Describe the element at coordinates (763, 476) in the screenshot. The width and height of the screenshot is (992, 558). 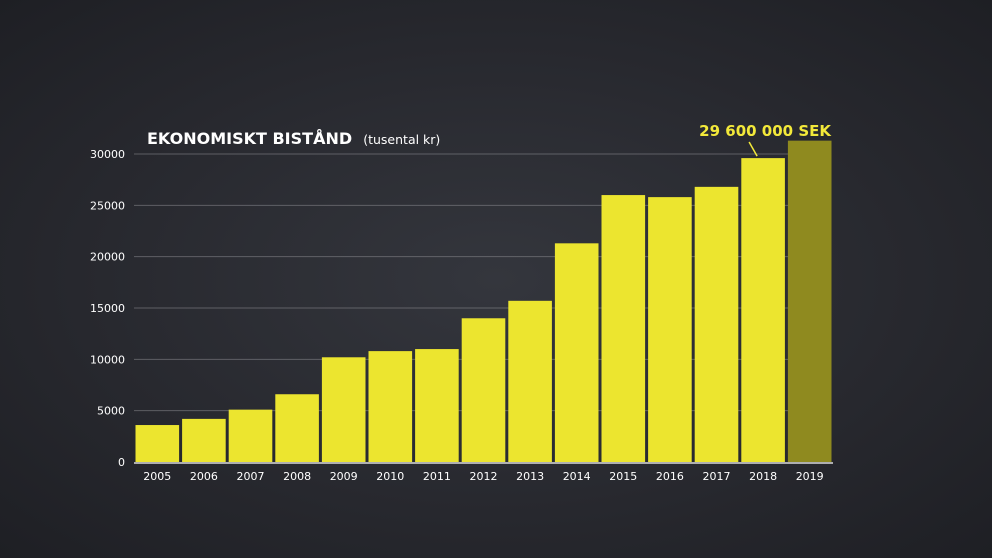
I see `x-tick-label: 2018` at that location.